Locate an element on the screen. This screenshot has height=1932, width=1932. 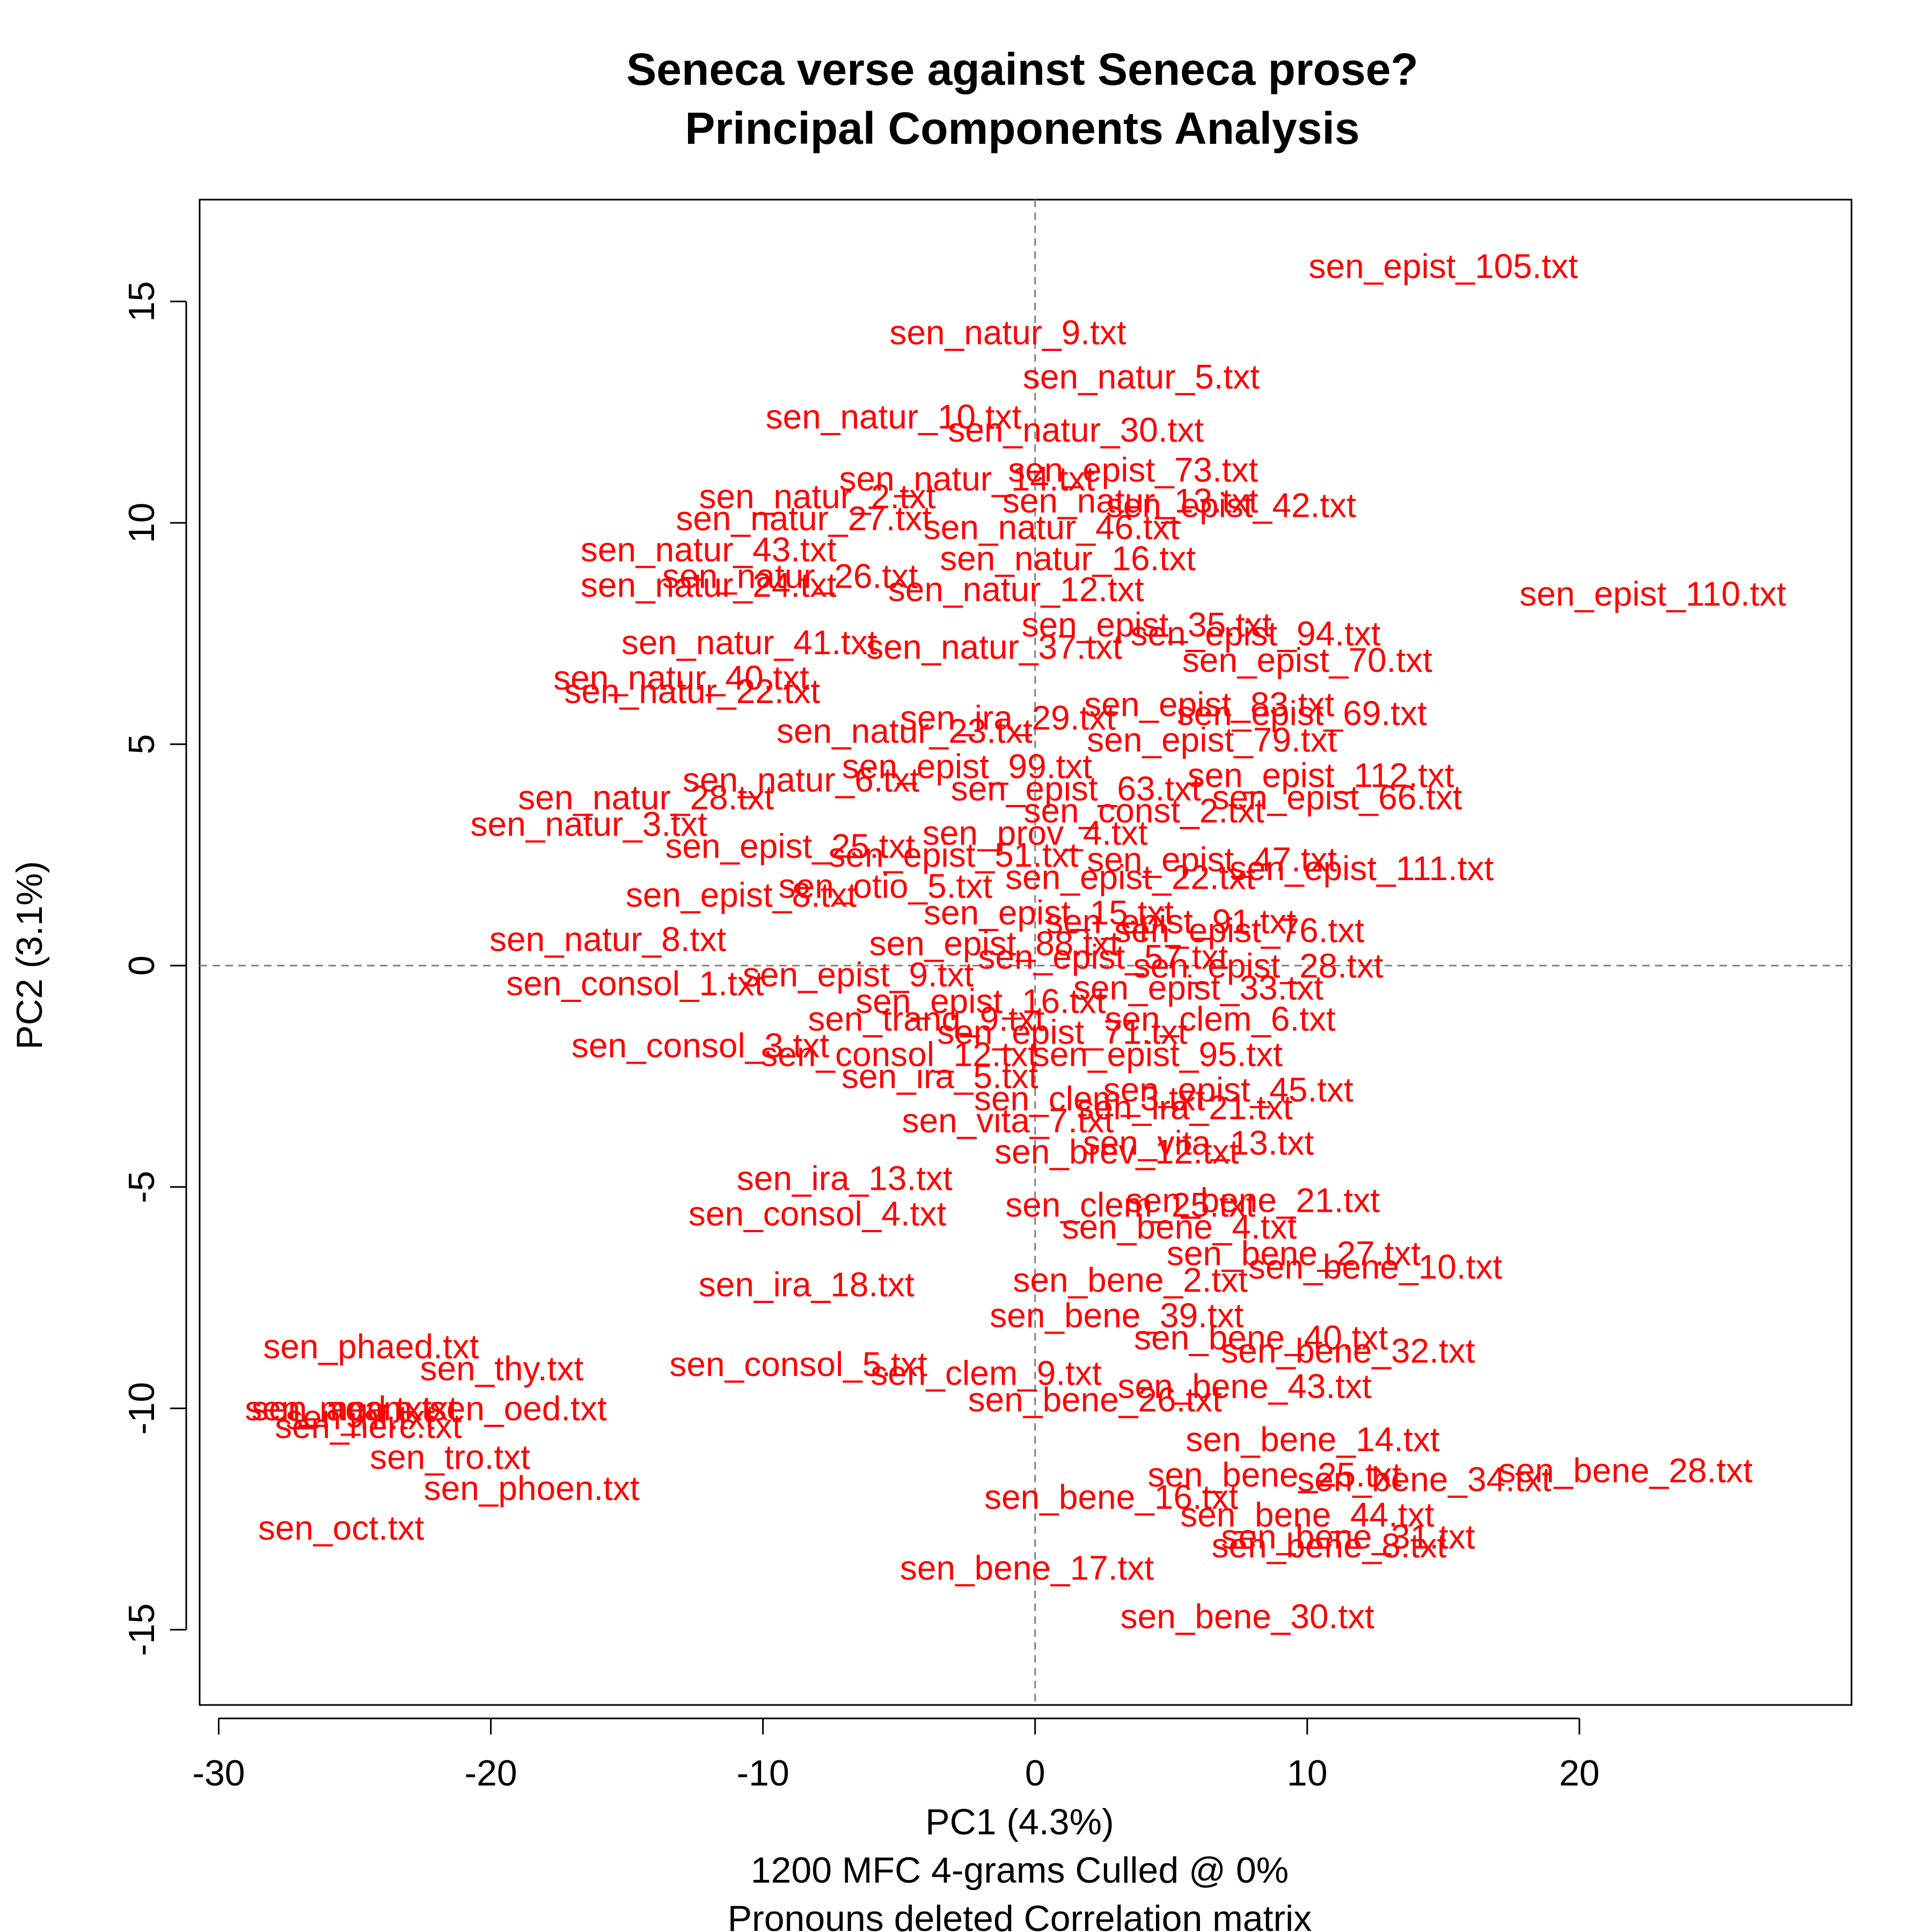
point-label: sen_bene_43.txt is located at coordinates (1245, 1386).